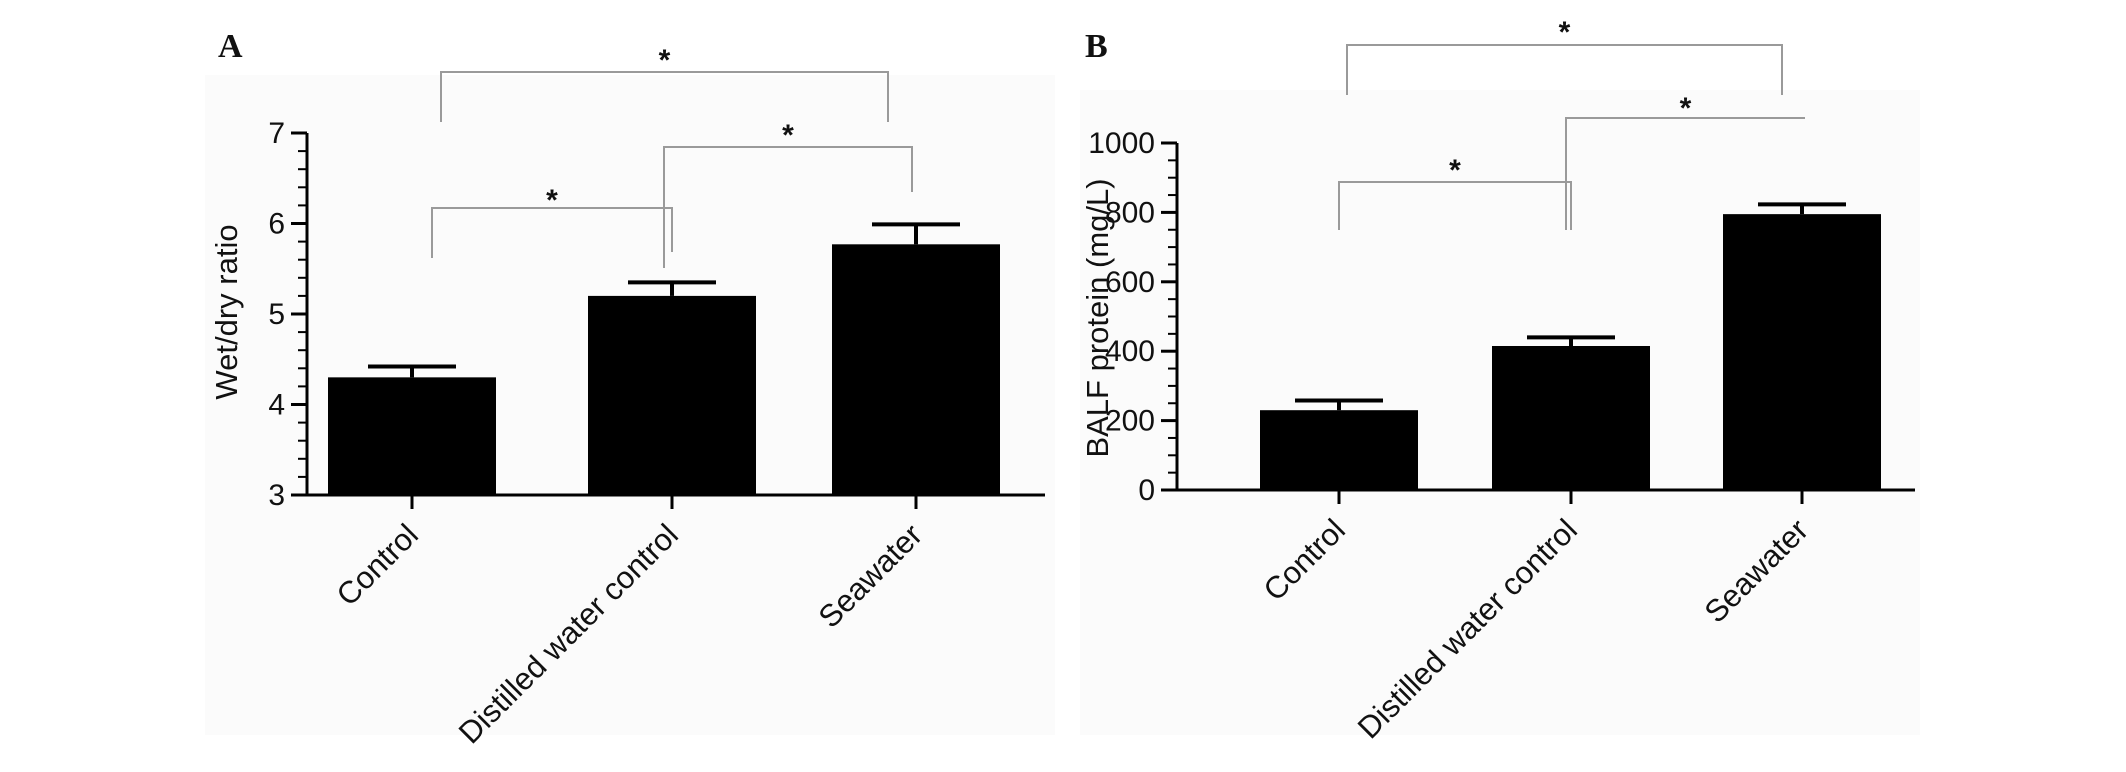 The width and height of the screenshot is (2126, 772). What do you see at coordinates (1097, 317) in the screenshot?
I see `panel-b-ylabel: BALF protein (mg/L)` at bounding box center [1097, 317].